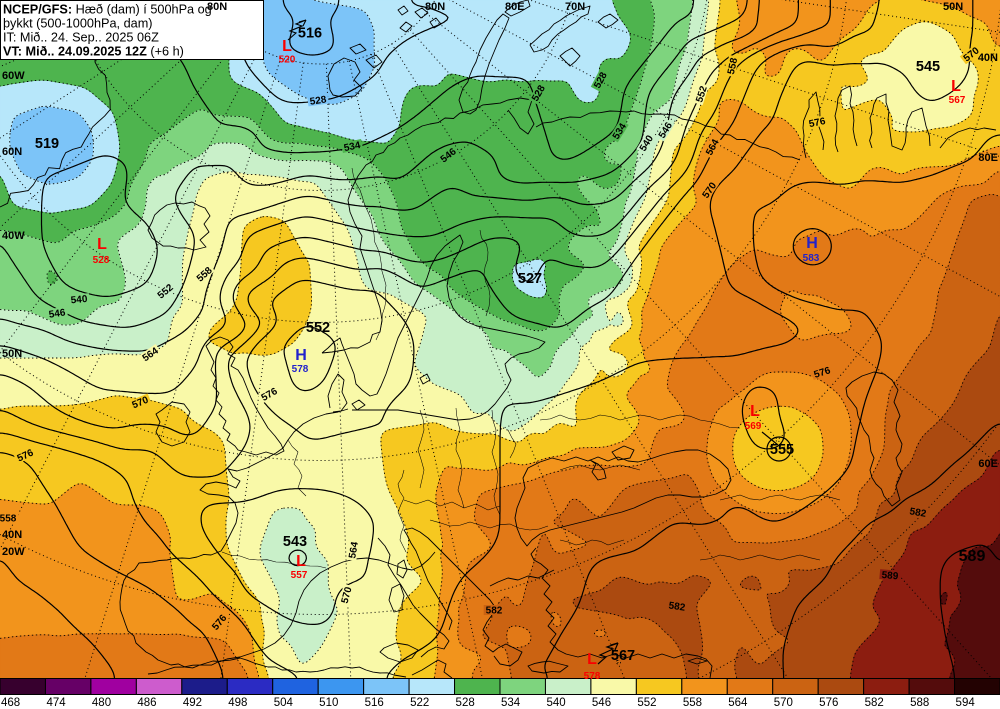  I want to click on svg-text: 527, so click(530, 279).